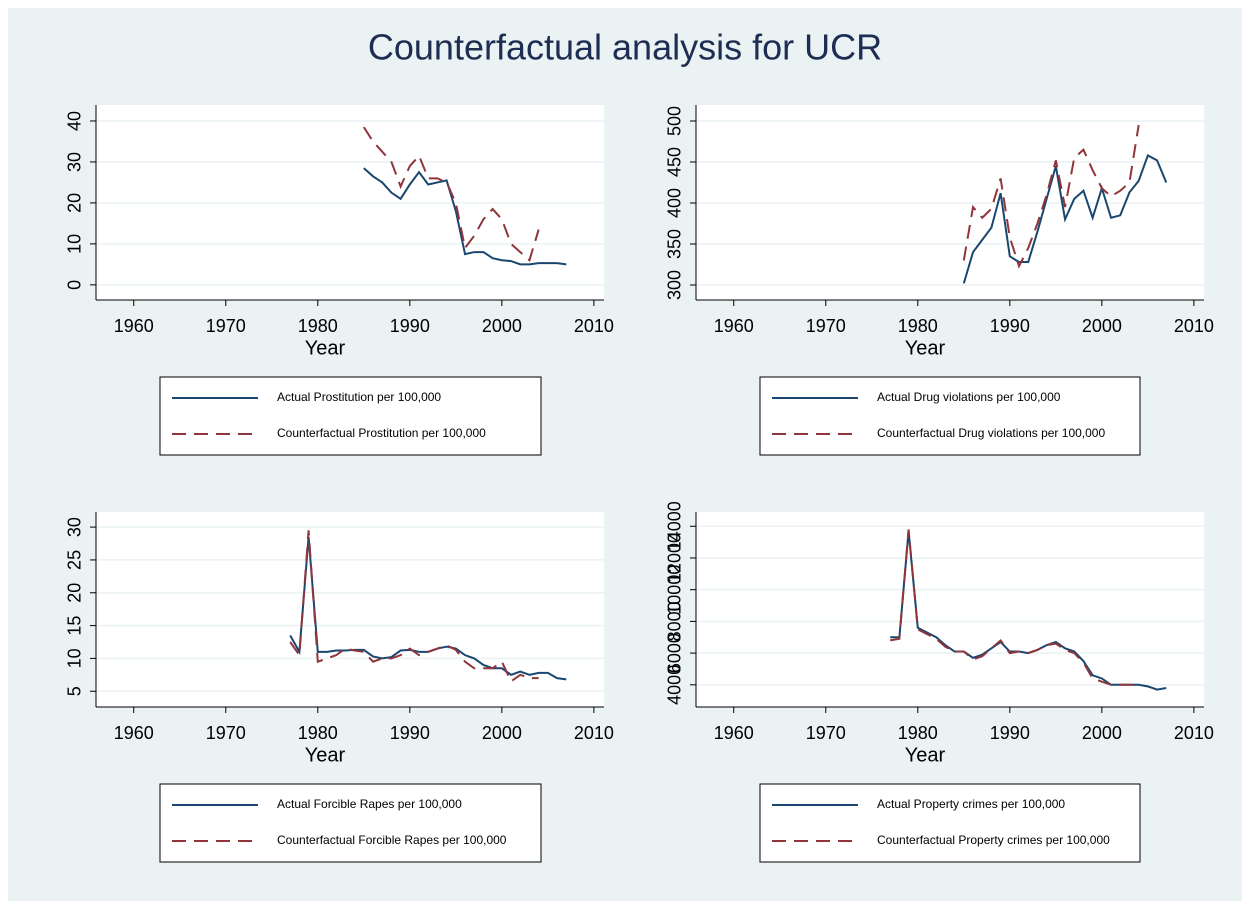 This screenshot has height=909, width=1250. I want to click on y-tick-label: 8000, so click(675, 621).